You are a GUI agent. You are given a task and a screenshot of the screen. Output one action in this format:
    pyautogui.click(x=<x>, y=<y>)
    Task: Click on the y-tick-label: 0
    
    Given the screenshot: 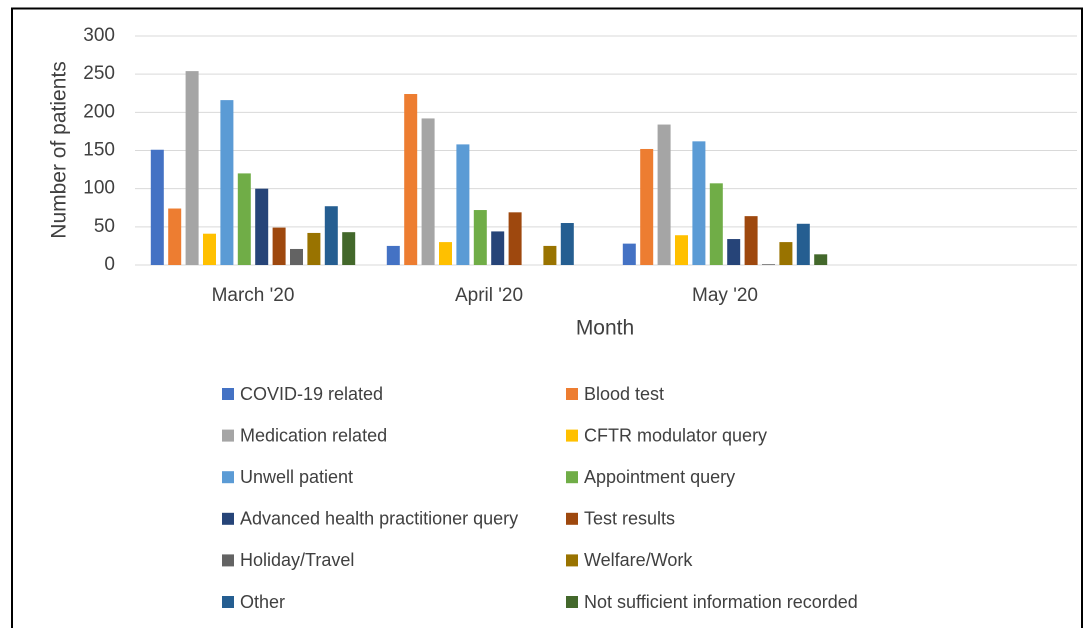 What is the action you would take?
    pyautogui.click(x=109, y=264)
    